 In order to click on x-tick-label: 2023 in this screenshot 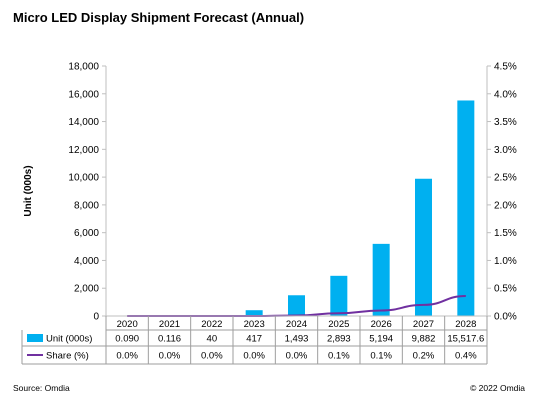, I will do `click(254, 324)`.